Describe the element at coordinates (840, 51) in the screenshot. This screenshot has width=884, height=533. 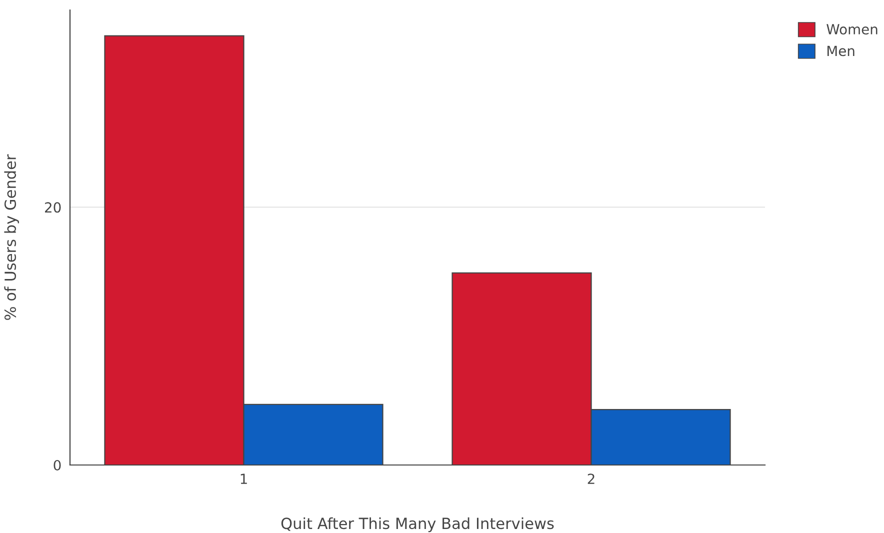
I see `legend-label: Men` at that location.